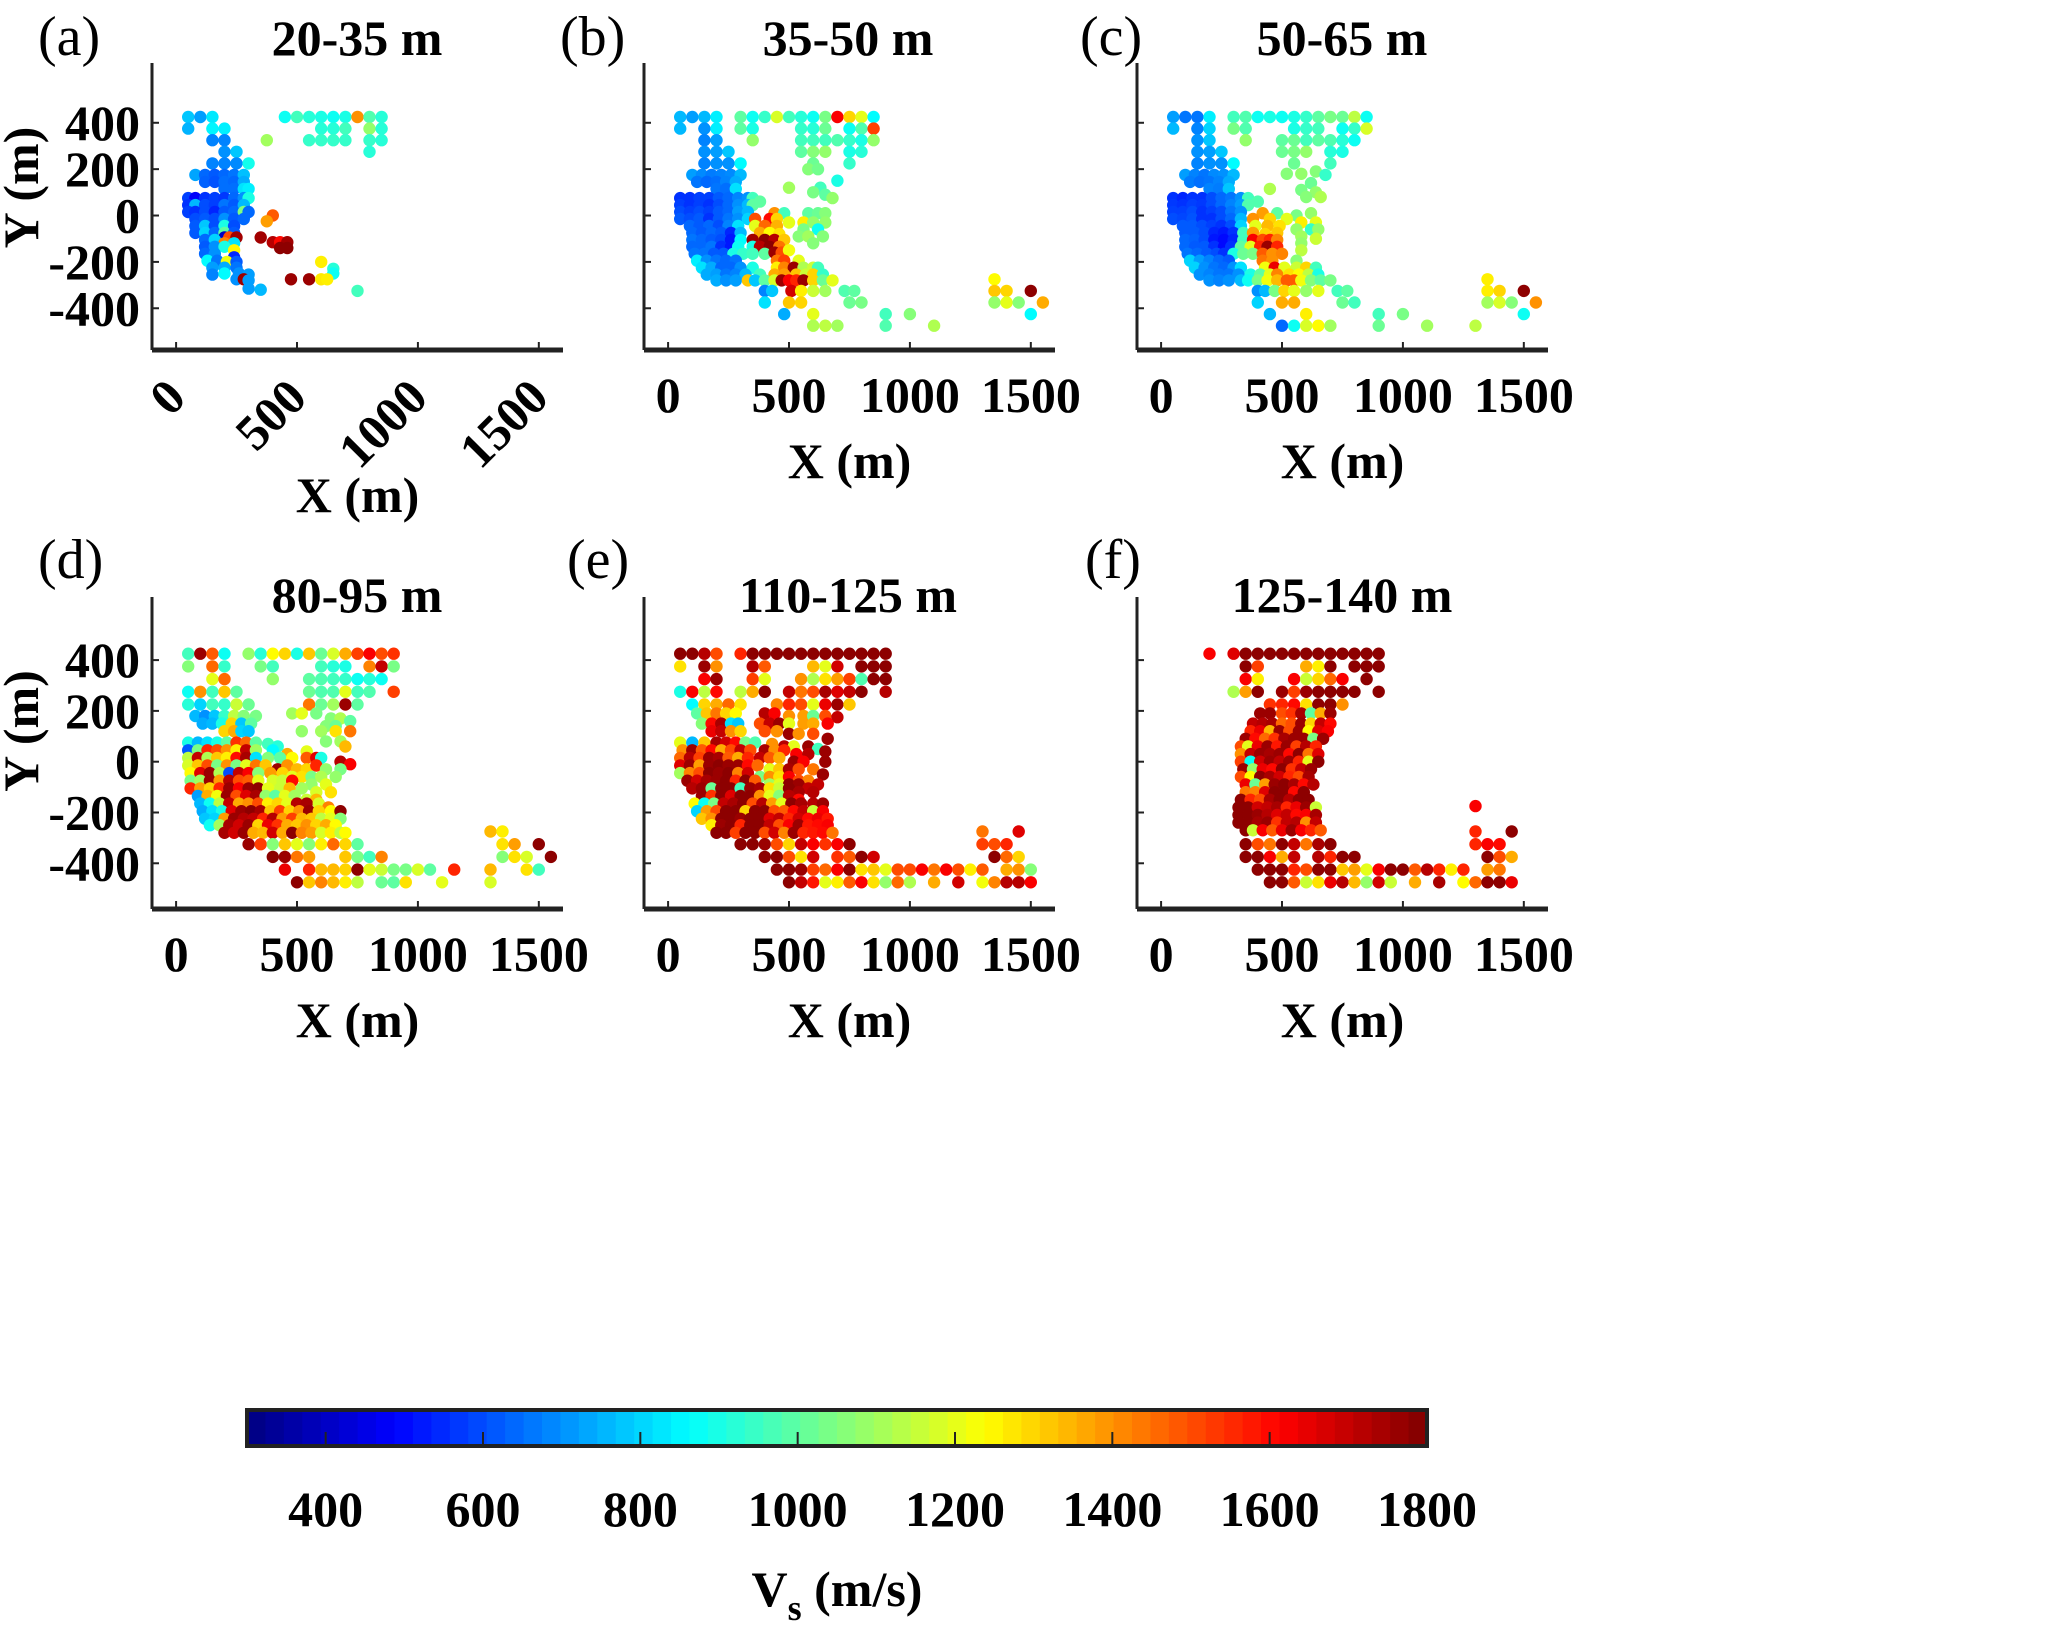  Describe the element at coordinates (592, 37) in the screenshot. I see `panel-letter: (b)` at that location.